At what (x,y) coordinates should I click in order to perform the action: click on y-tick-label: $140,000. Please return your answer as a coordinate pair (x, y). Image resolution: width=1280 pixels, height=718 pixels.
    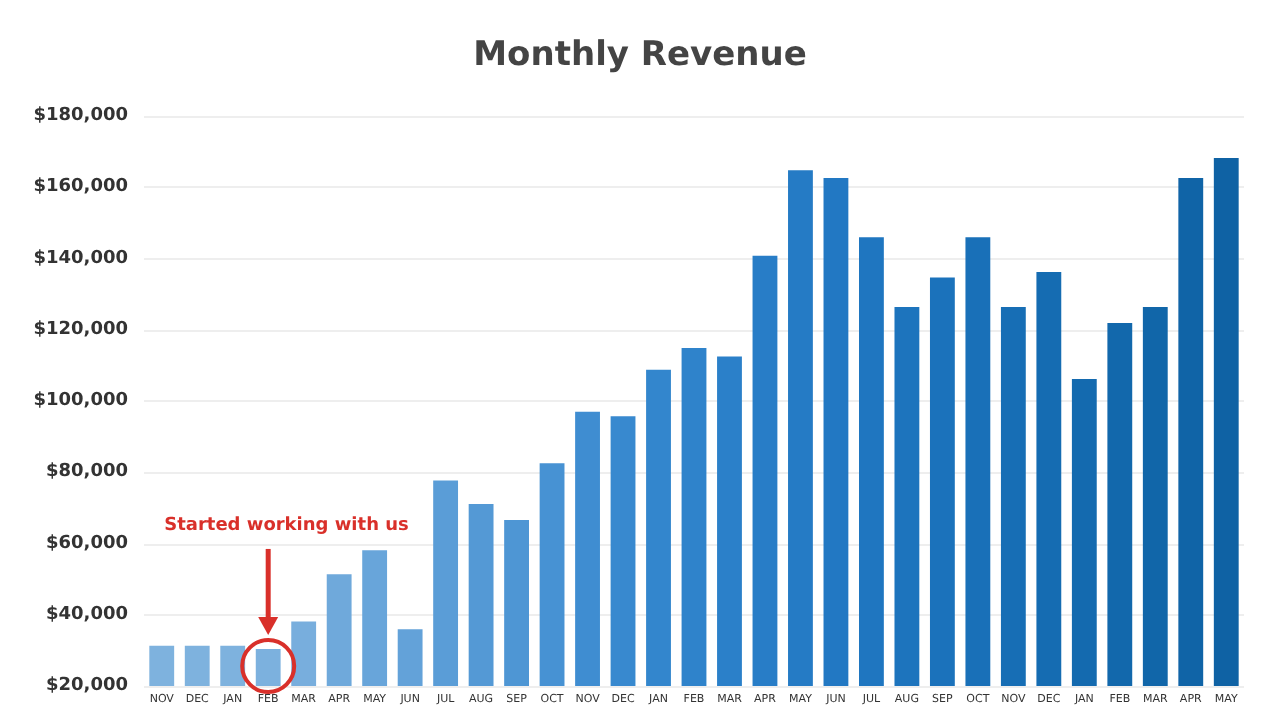
    Looking at the image, I should click on (80, 258).